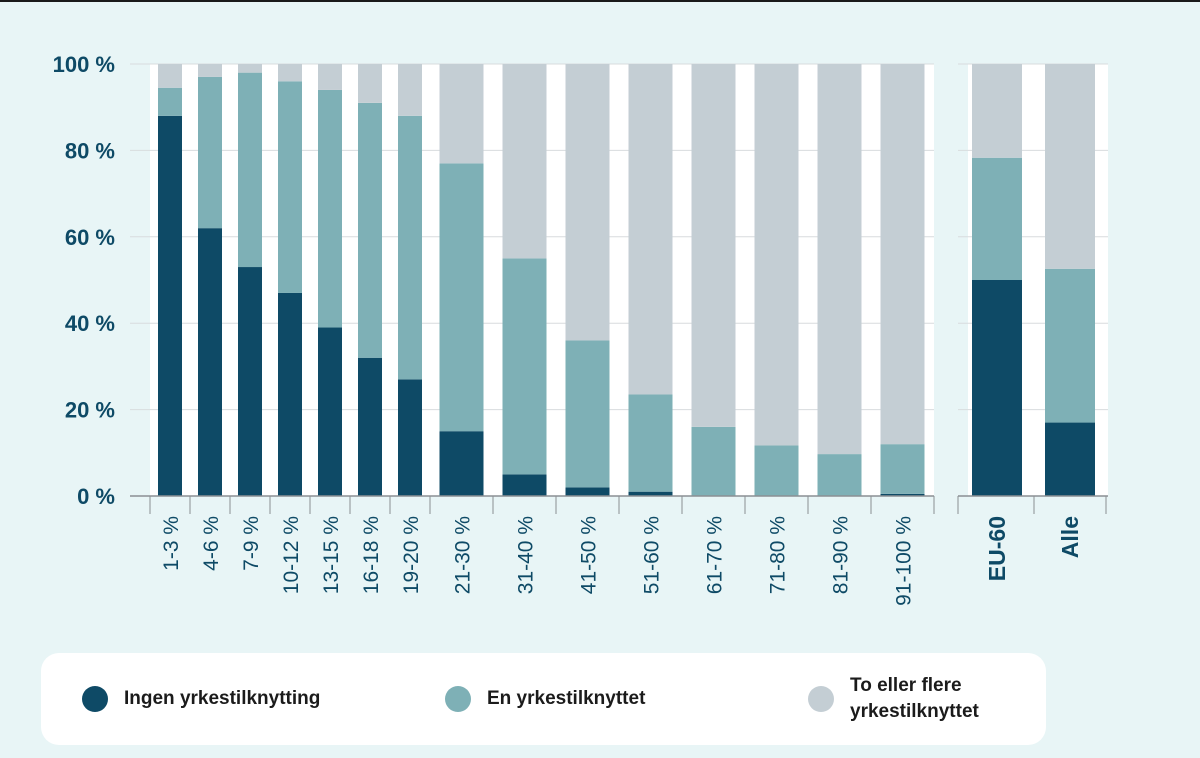 This screenshot has height=758, width=1200. Describe the element at coordinates (715, 555) in the screenshot. I see `x-tick-label: 61-70 %` at that location.